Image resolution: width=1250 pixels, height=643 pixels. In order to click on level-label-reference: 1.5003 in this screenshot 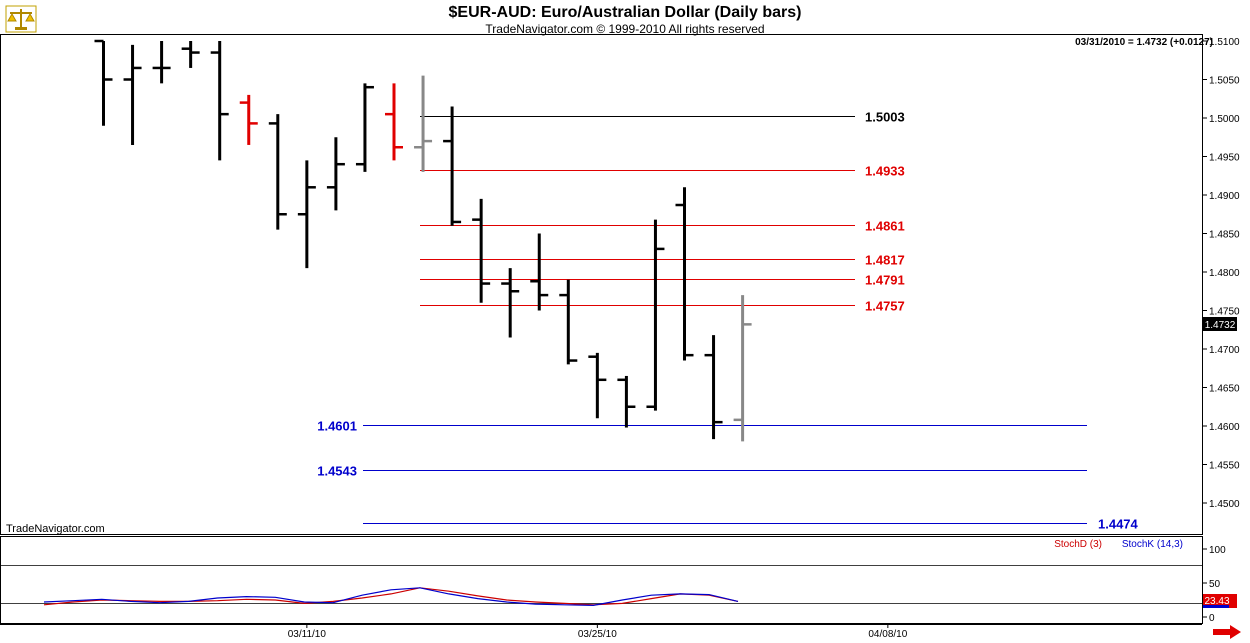, I will do `click(885, 117)`.